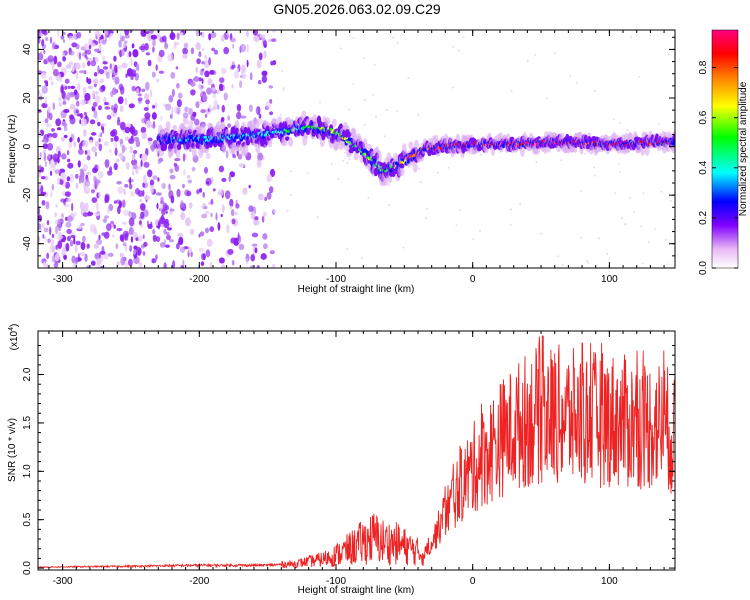 Image resolution: width=750 pixels, height=600 pixels. I want to click on ridge-halo, so click(369, 146).